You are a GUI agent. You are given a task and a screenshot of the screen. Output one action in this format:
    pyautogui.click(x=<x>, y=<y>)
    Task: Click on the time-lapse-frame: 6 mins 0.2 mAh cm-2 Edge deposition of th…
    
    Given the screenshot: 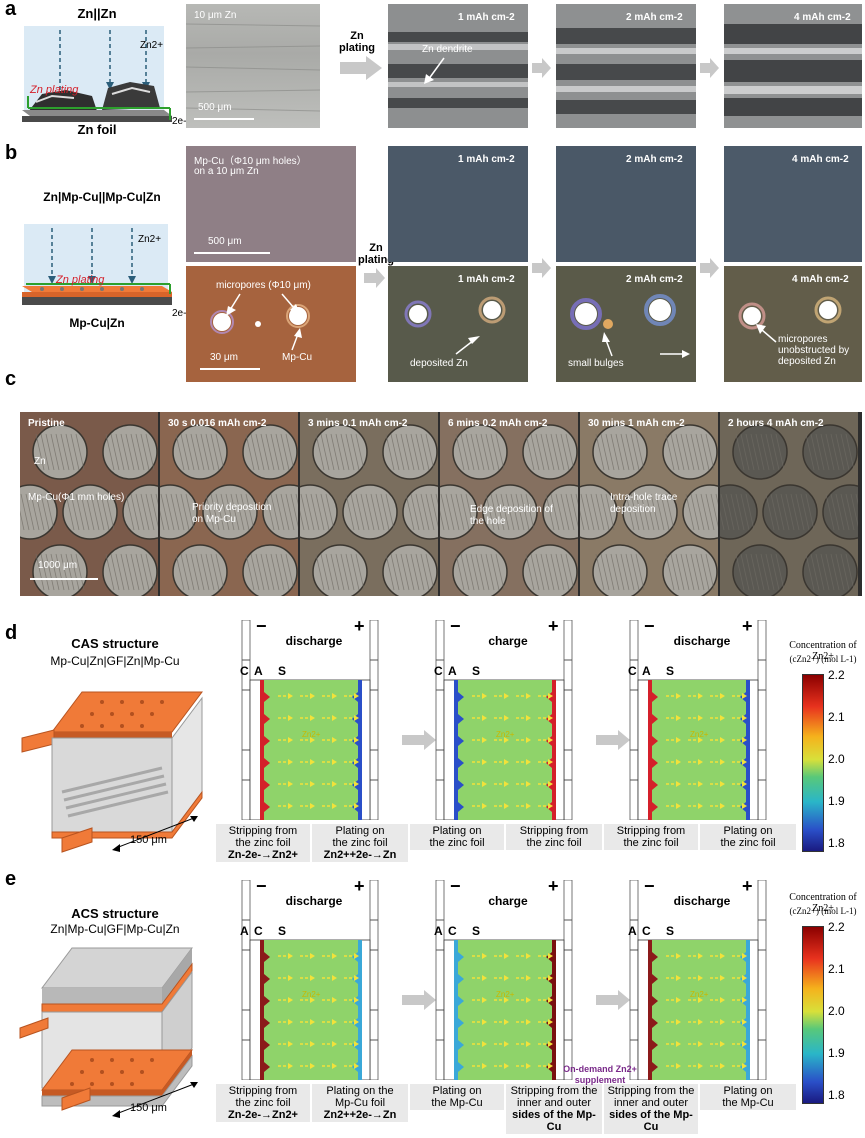 What is the action you would take?
    pyautogui.click(x=509, y=504)
    